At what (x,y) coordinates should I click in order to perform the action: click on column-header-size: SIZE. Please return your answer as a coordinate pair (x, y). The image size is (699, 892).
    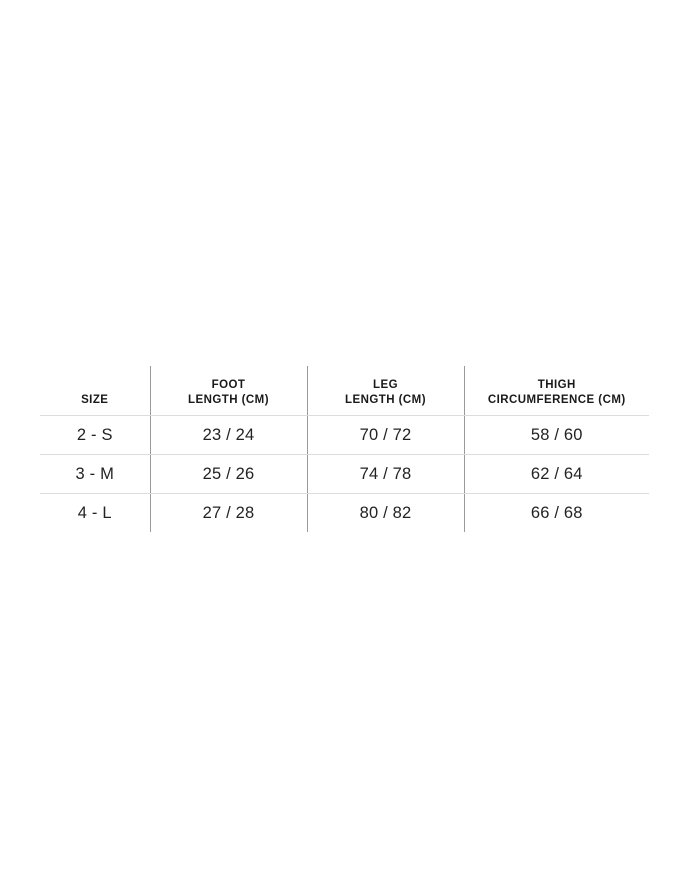
    Looking at the image, I should click on (95, 391).